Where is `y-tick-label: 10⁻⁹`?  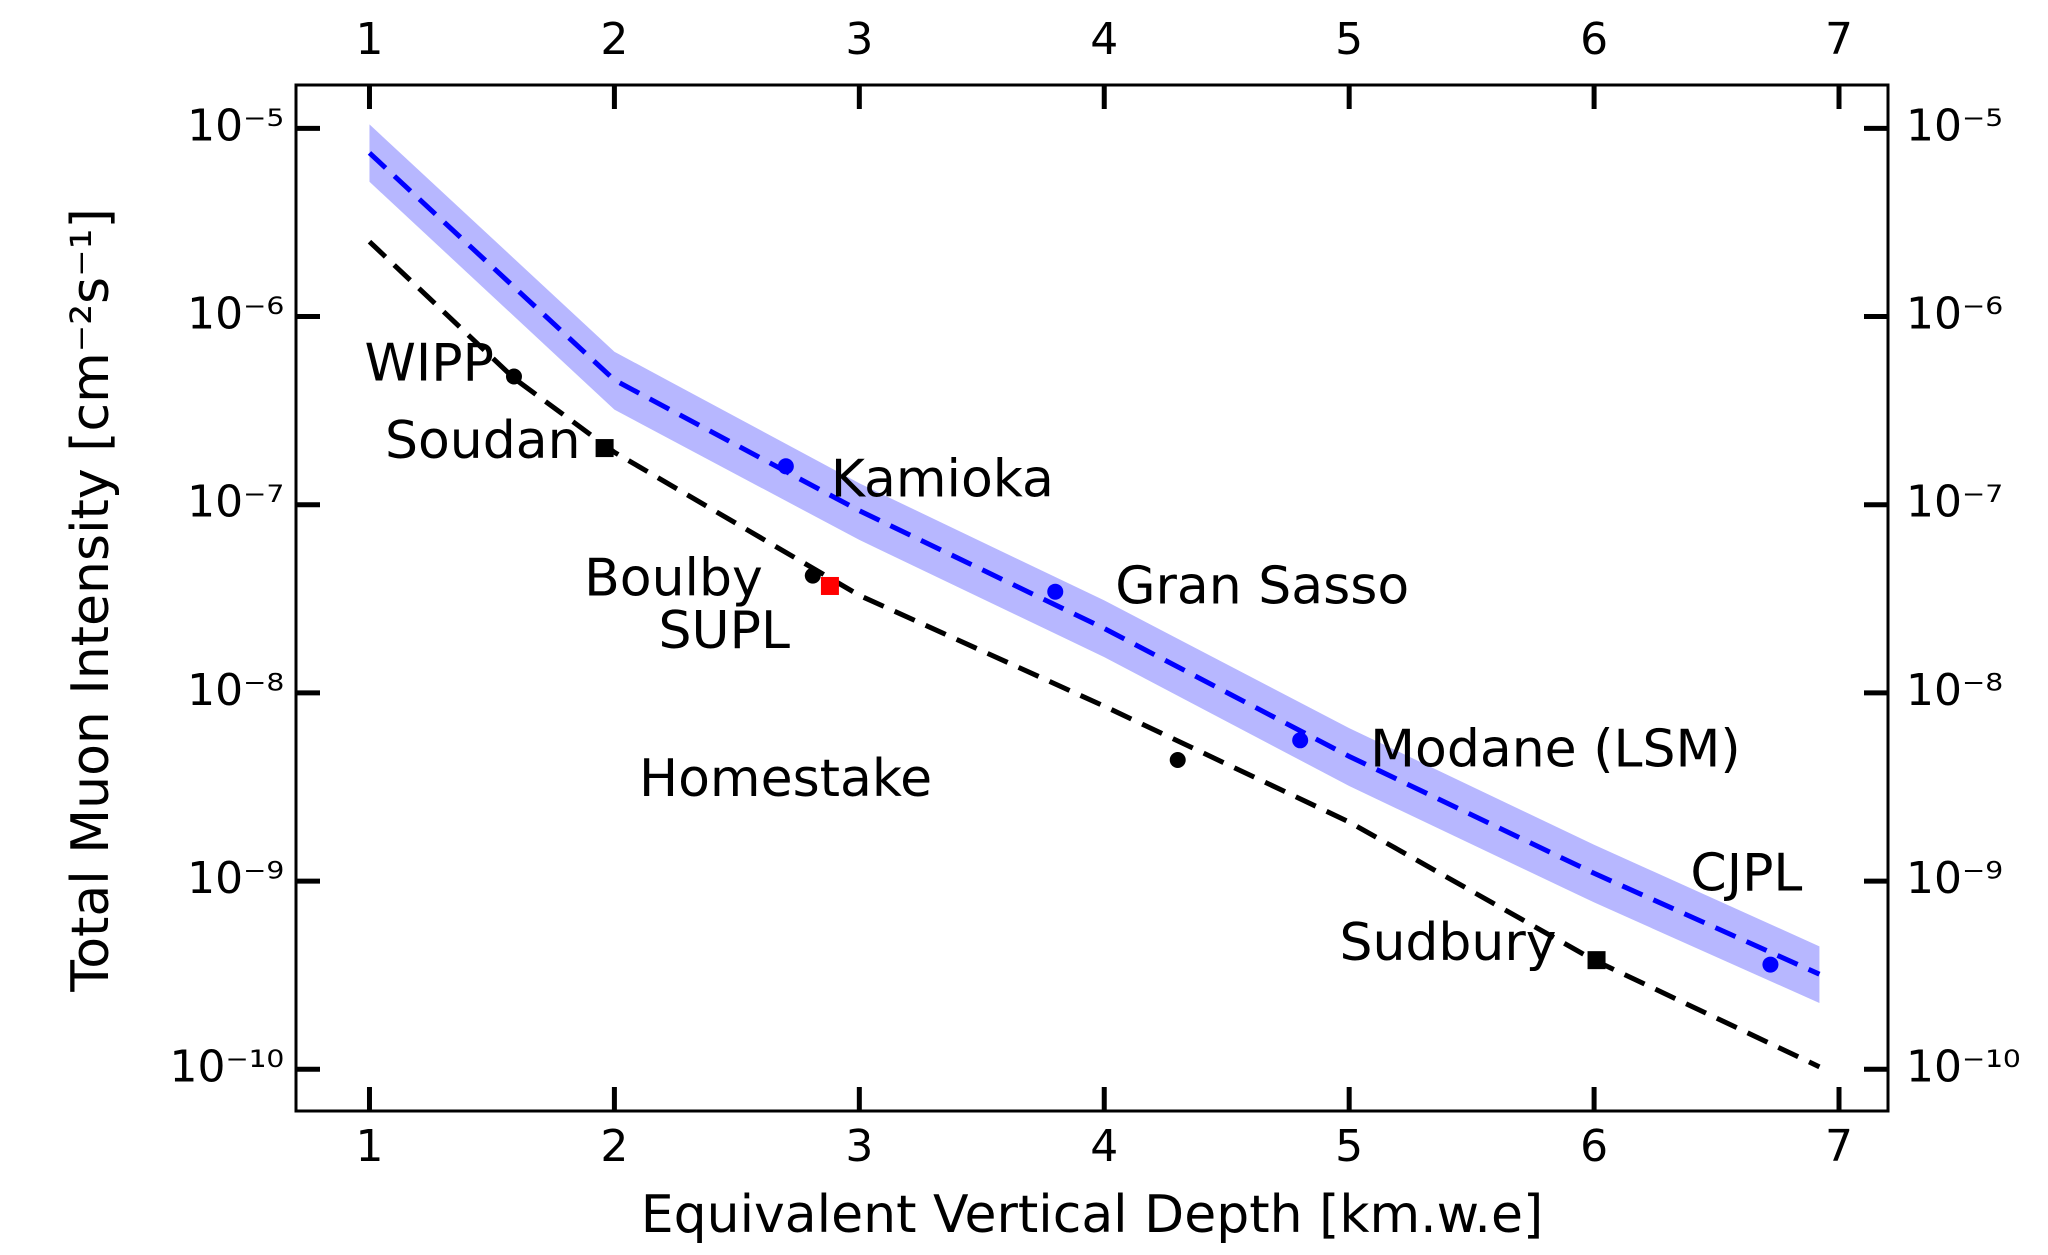
y-tick-label: 10⁻⁹ is located at coordinates (235, 878).